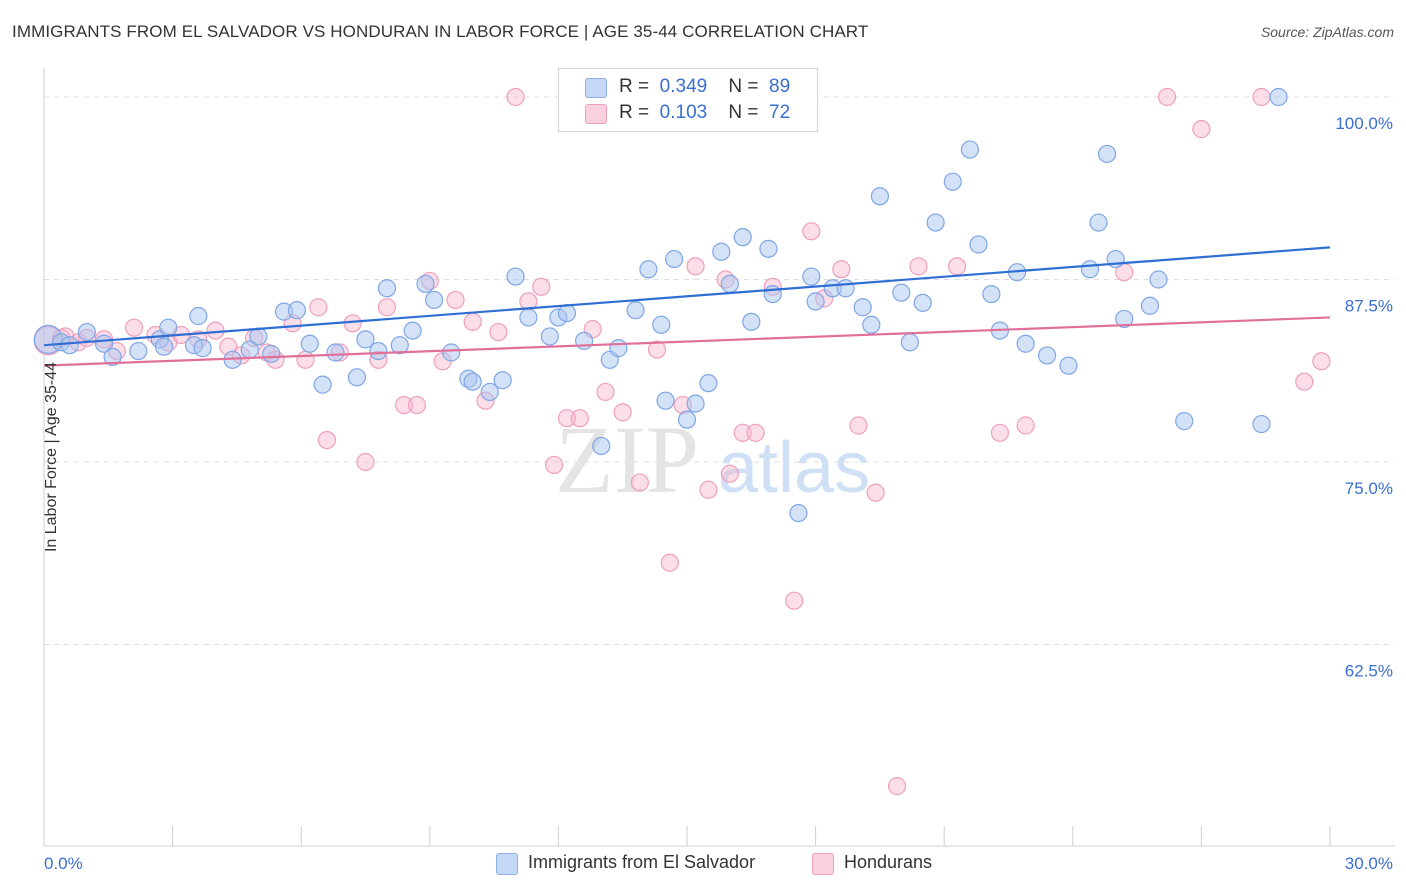 The width and height of the screenshot is (1406, 892). Describe the element at coordinates (51, 457) in the screenshot. I see `y-axis-label: In Labor Force | Age 35-44` at that location.